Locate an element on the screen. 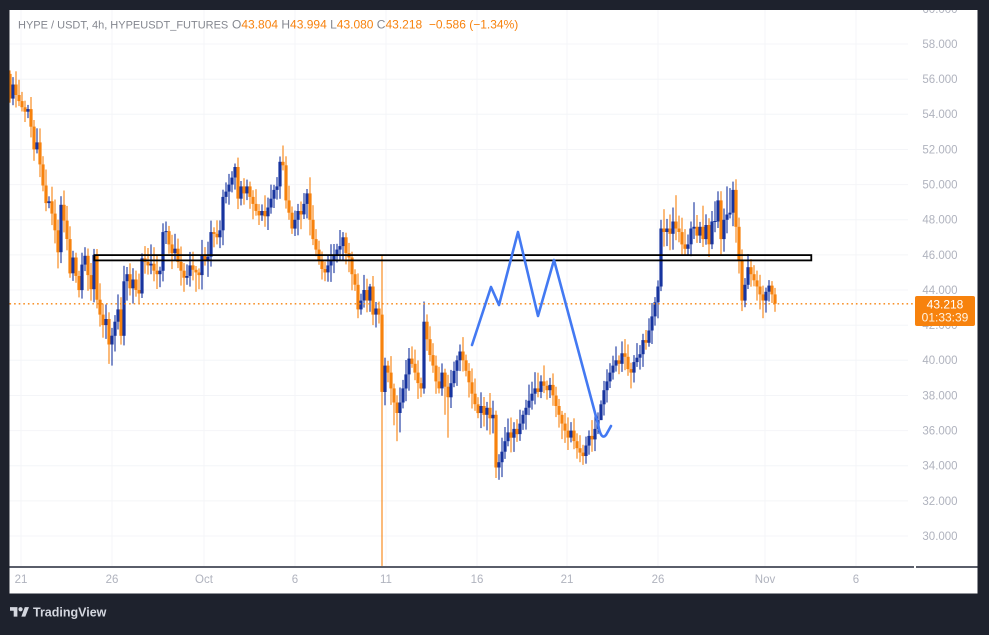 Image resolution: width=989 pixels, height=635 pixels. svg-text: 43.218 is located at coordinates (945, 305).